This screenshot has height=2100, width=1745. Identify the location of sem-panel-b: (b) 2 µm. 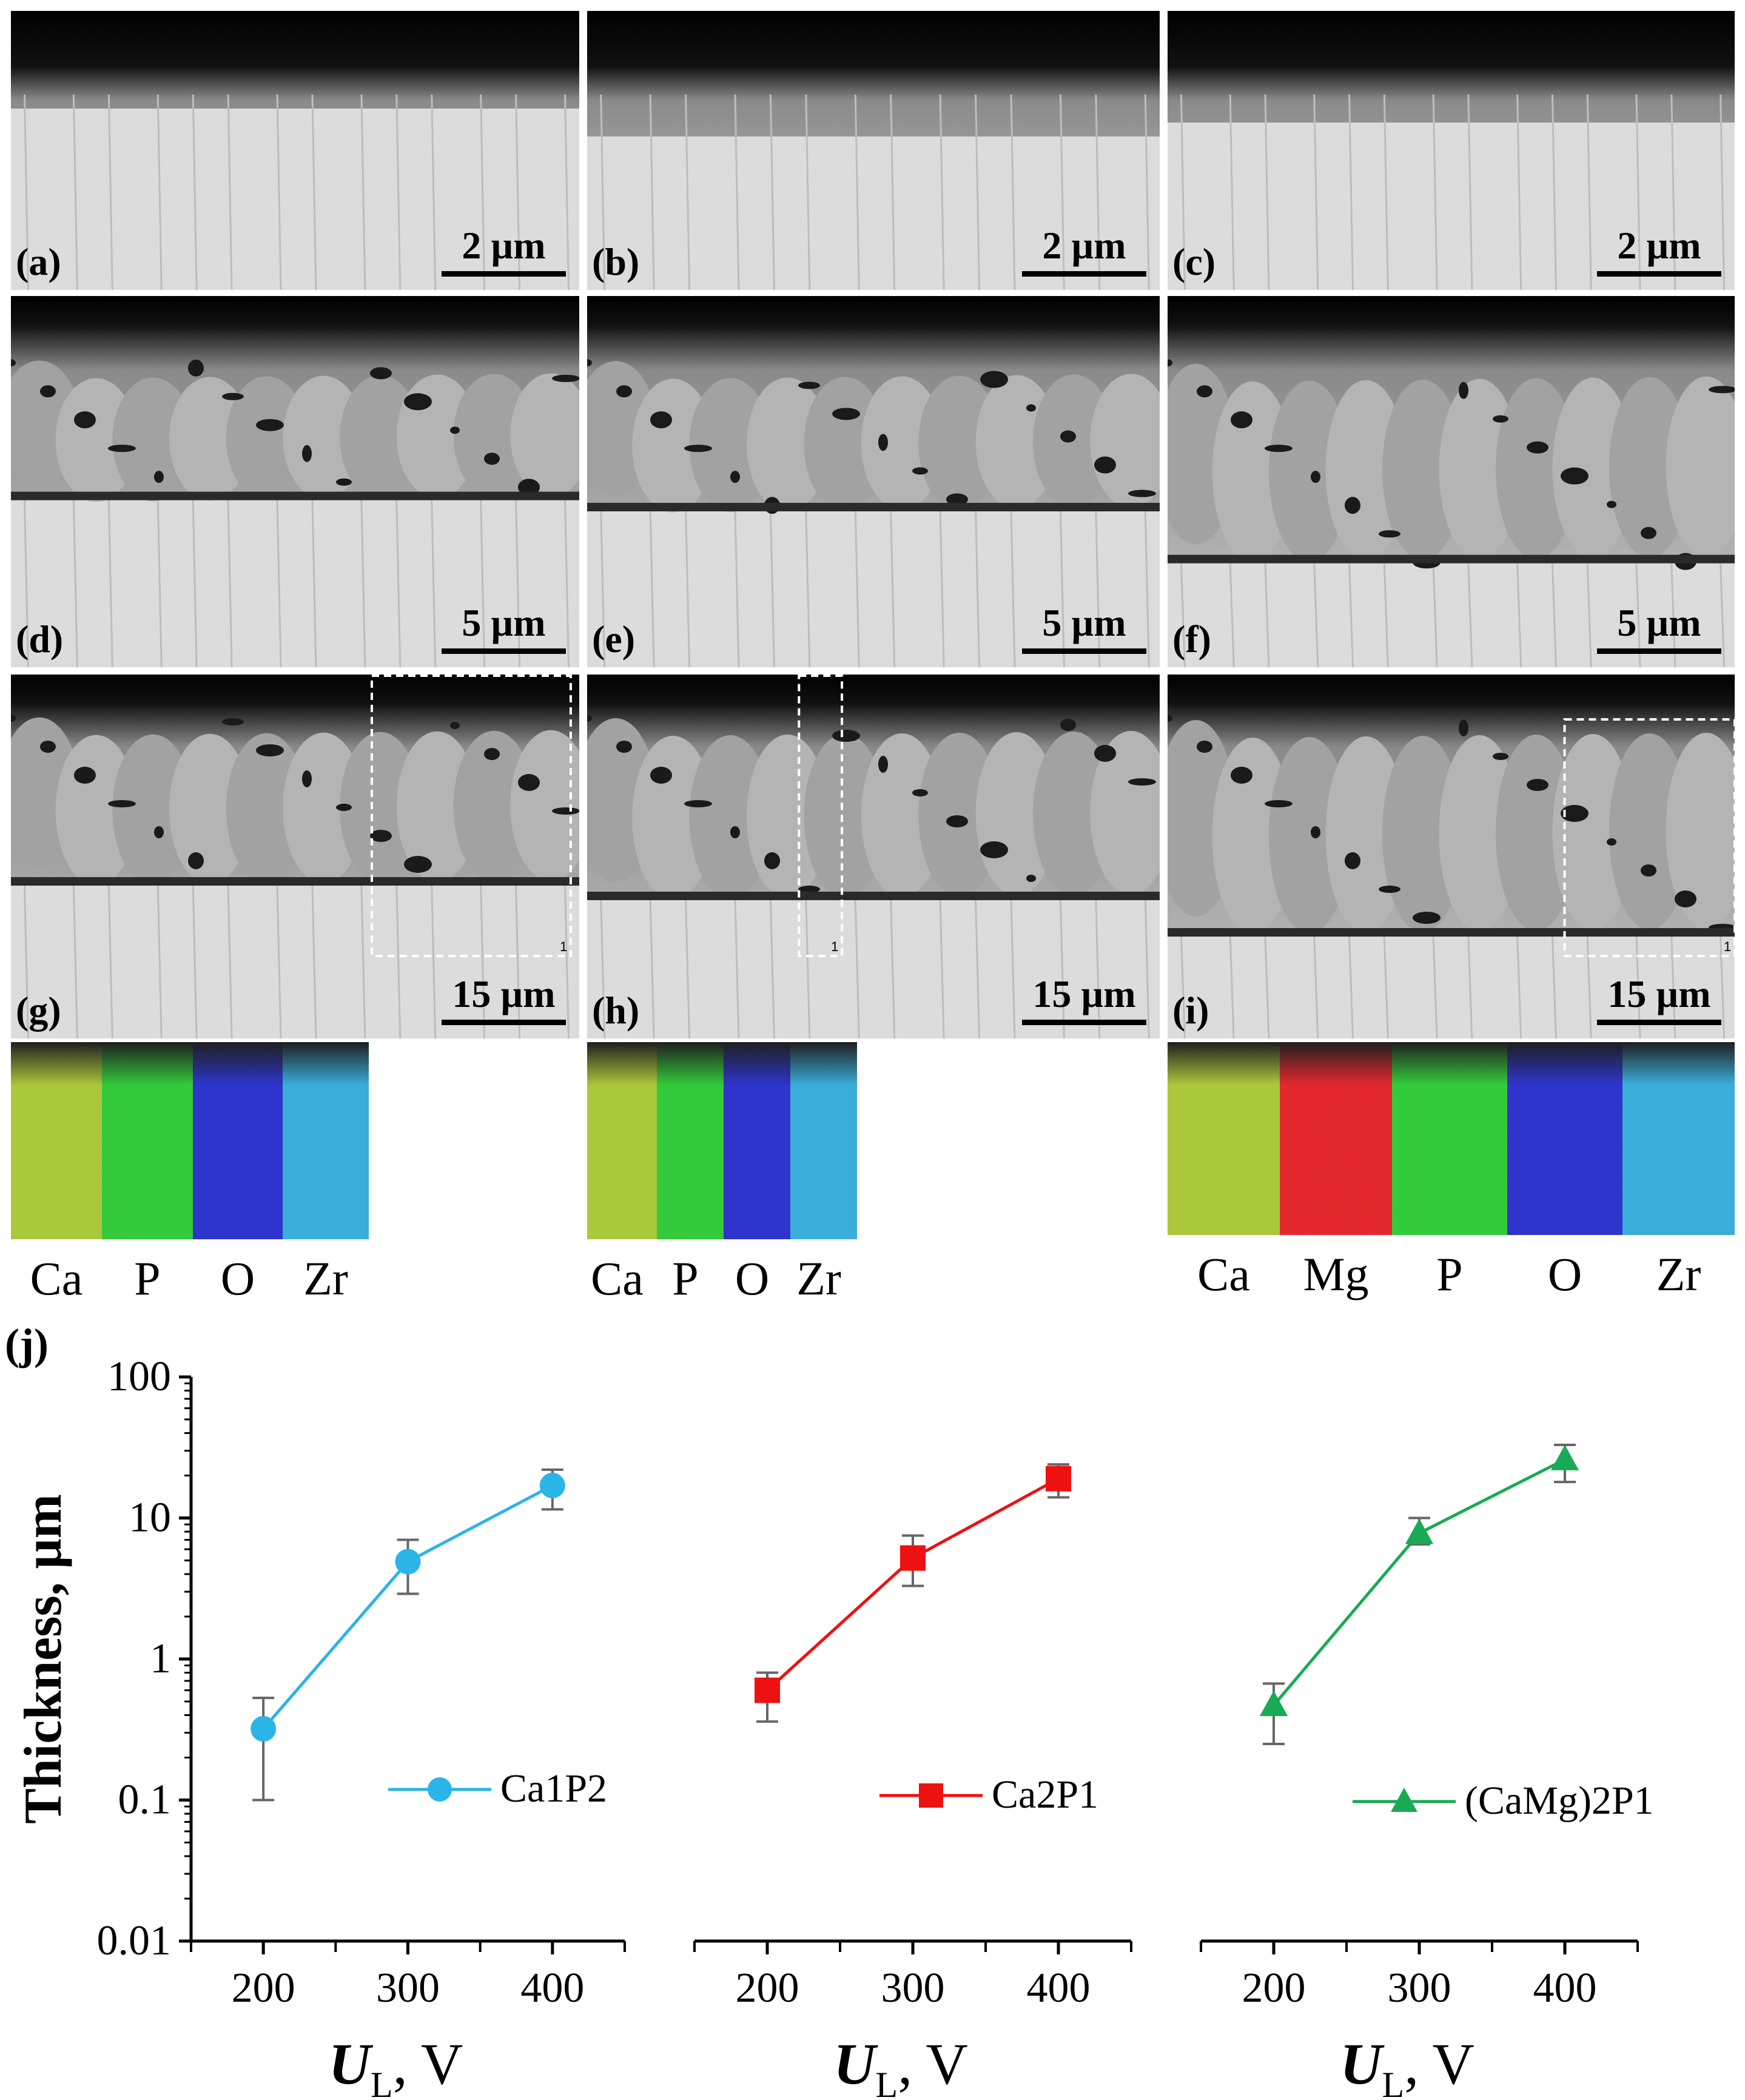
(873, 150).